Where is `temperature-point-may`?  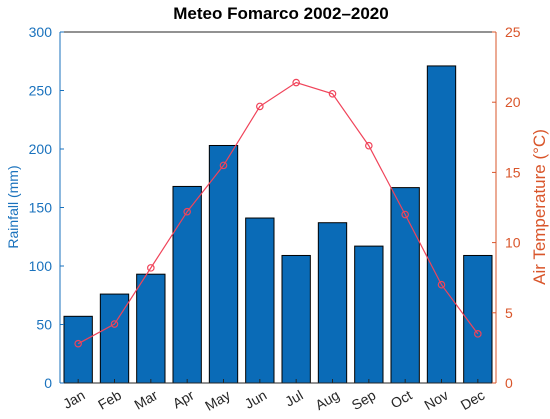
temperature-point-may is located at coordinates (223, 165).